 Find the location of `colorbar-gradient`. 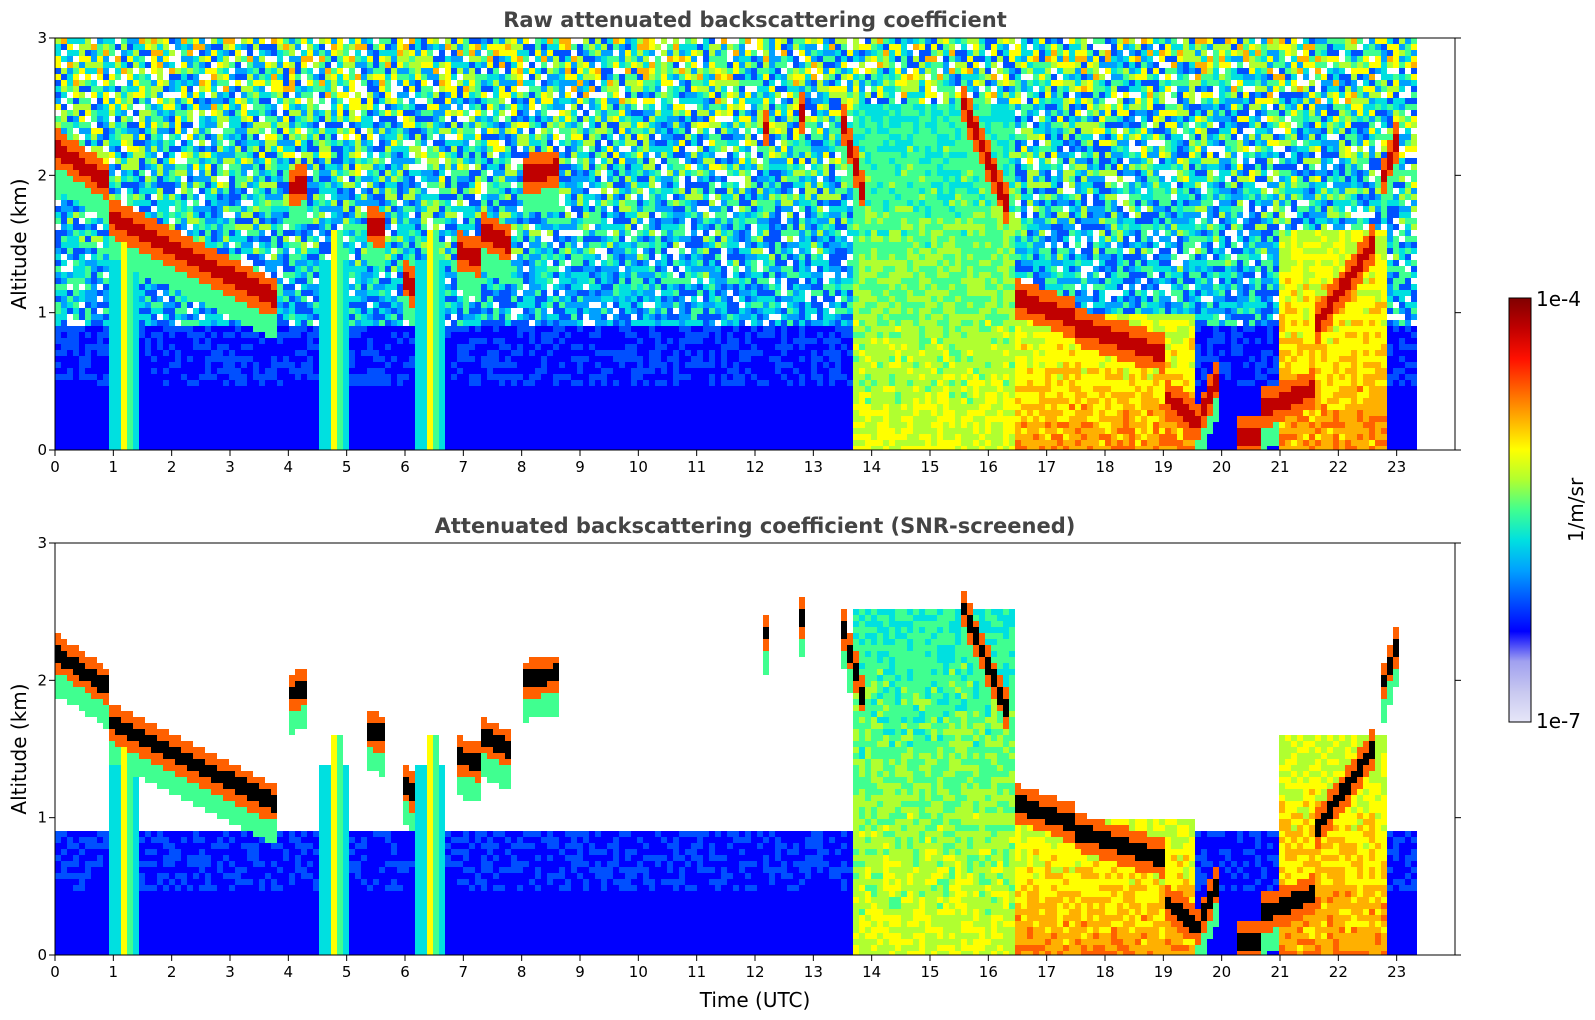

colorbar-gradient is located at coordinates (1520, 510).